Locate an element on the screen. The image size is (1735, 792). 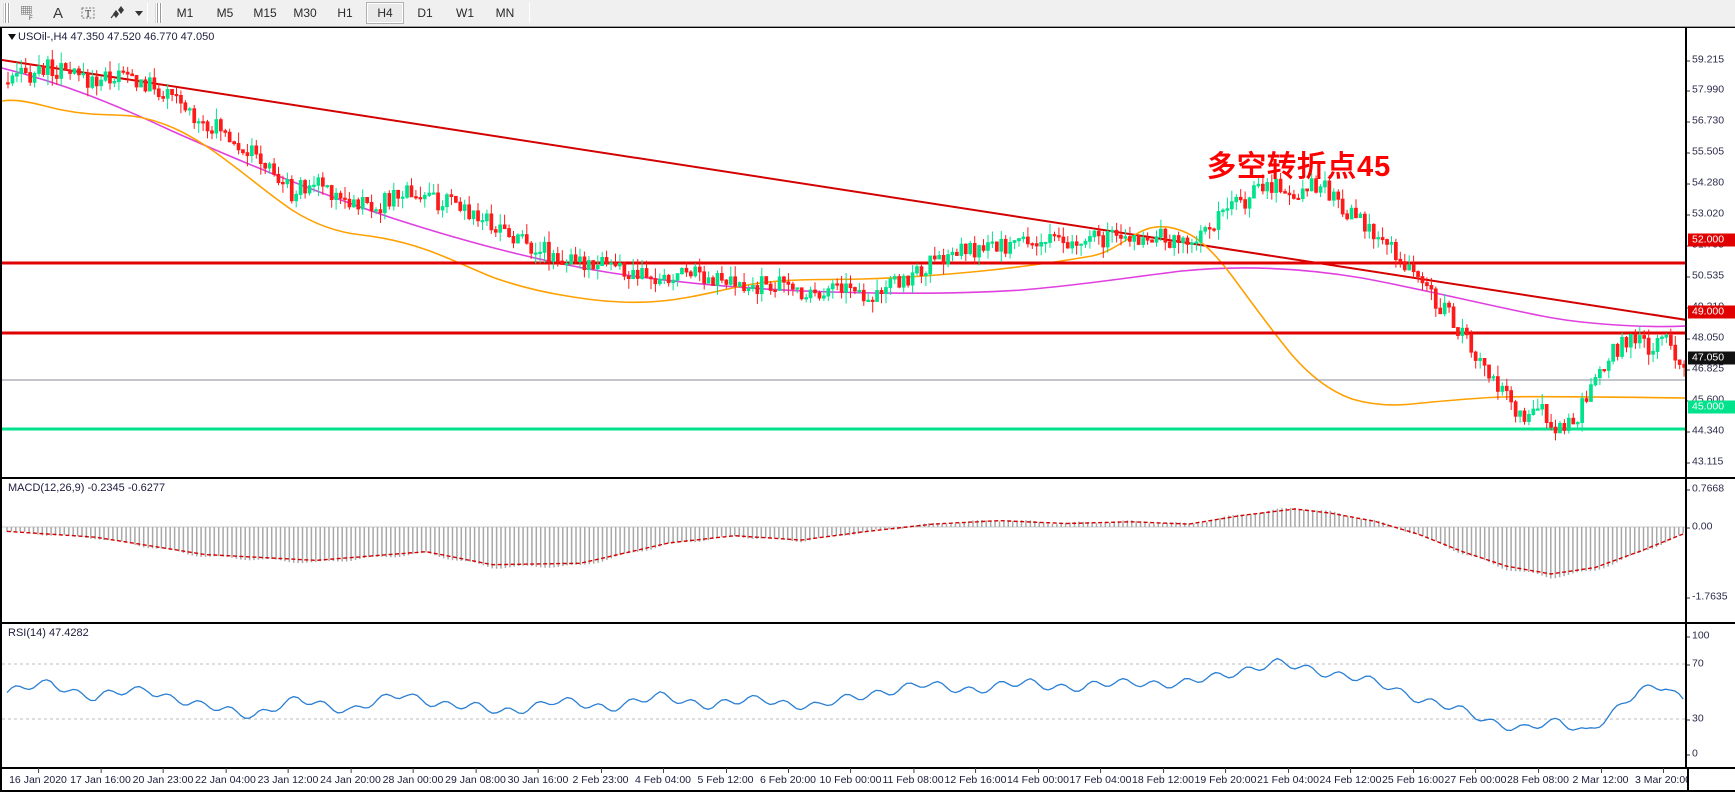
svg-text: T is located at coordinates (88, 14).